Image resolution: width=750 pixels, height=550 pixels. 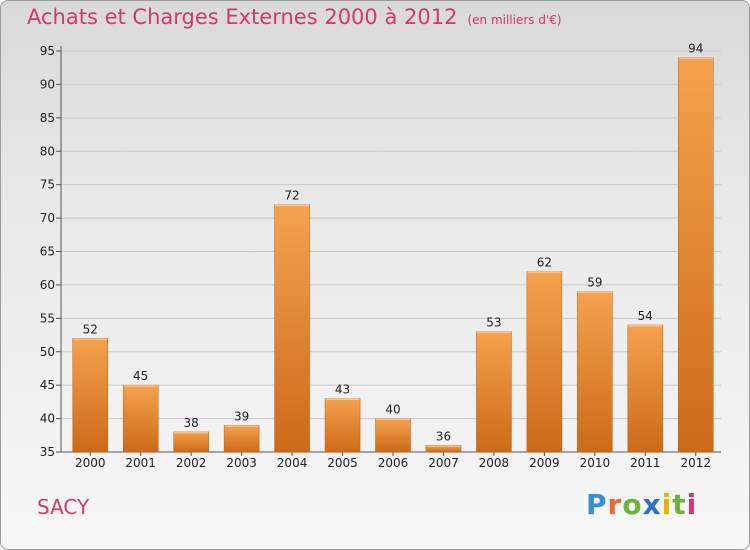 I want to click on value-label-2007: 36, so click(x=443, y=436).